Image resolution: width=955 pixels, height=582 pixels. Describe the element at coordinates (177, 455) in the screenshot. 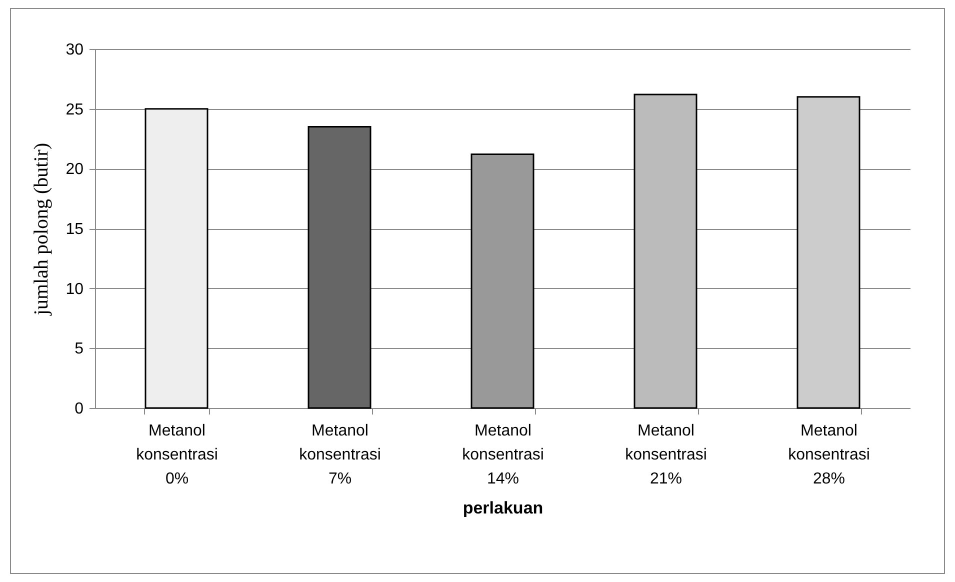

I see `x-tick-label: Metanol konsentrasi 0%` at that location.